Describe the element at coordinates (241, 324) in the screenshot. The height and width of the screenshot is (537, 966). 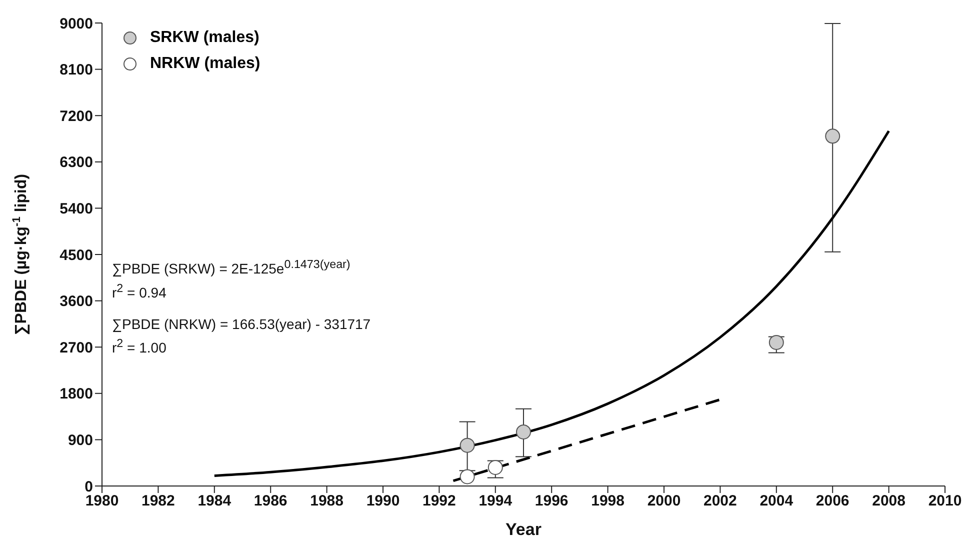
I see `annotation: ∑PBDE (NRKW) = 166.53(year) - 331717` at that location.